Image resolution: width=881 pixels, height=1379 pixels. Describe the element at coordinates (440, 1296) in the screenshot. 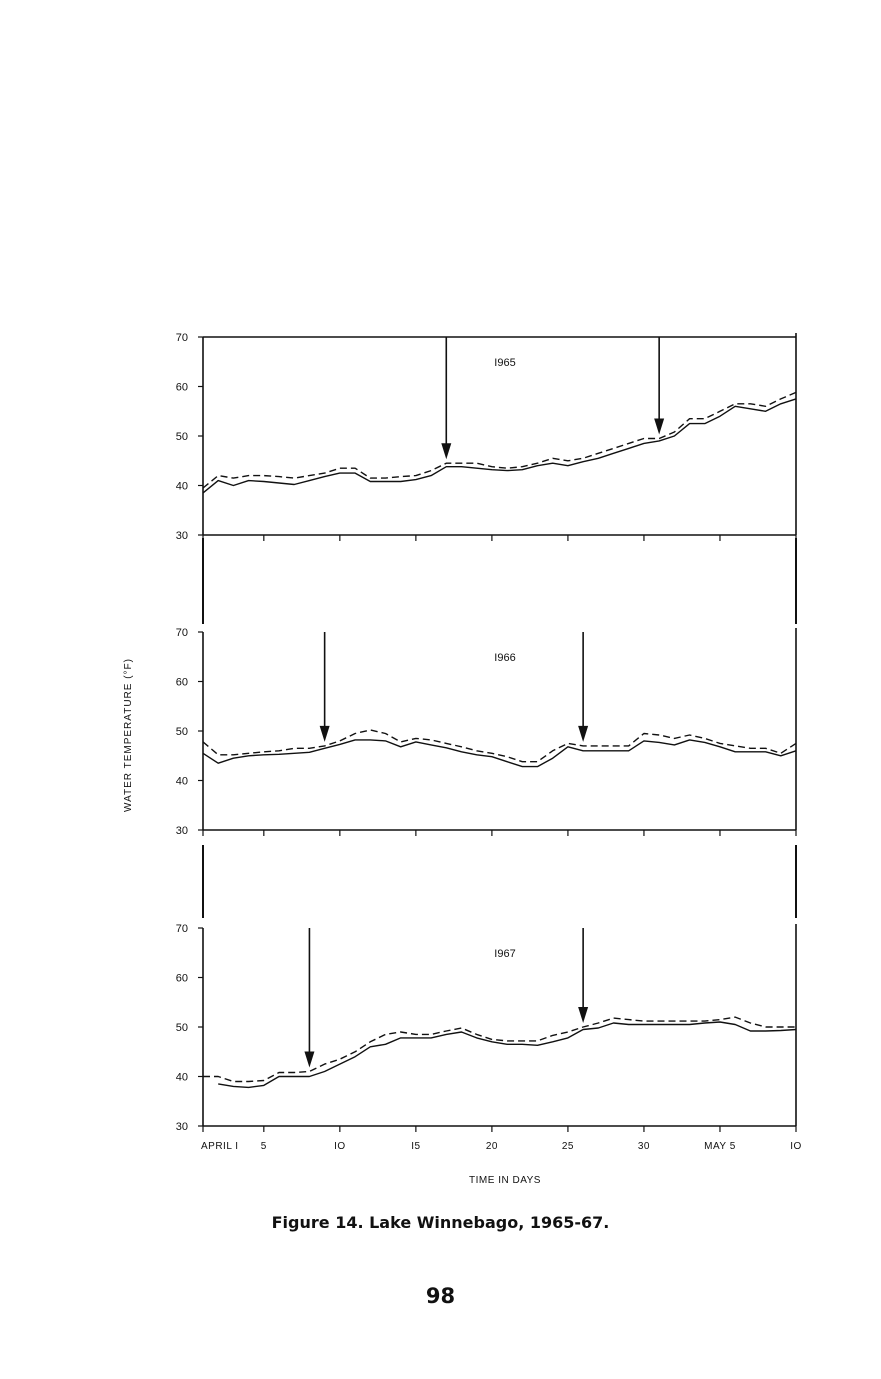

I see `page-number: 98` at that location.